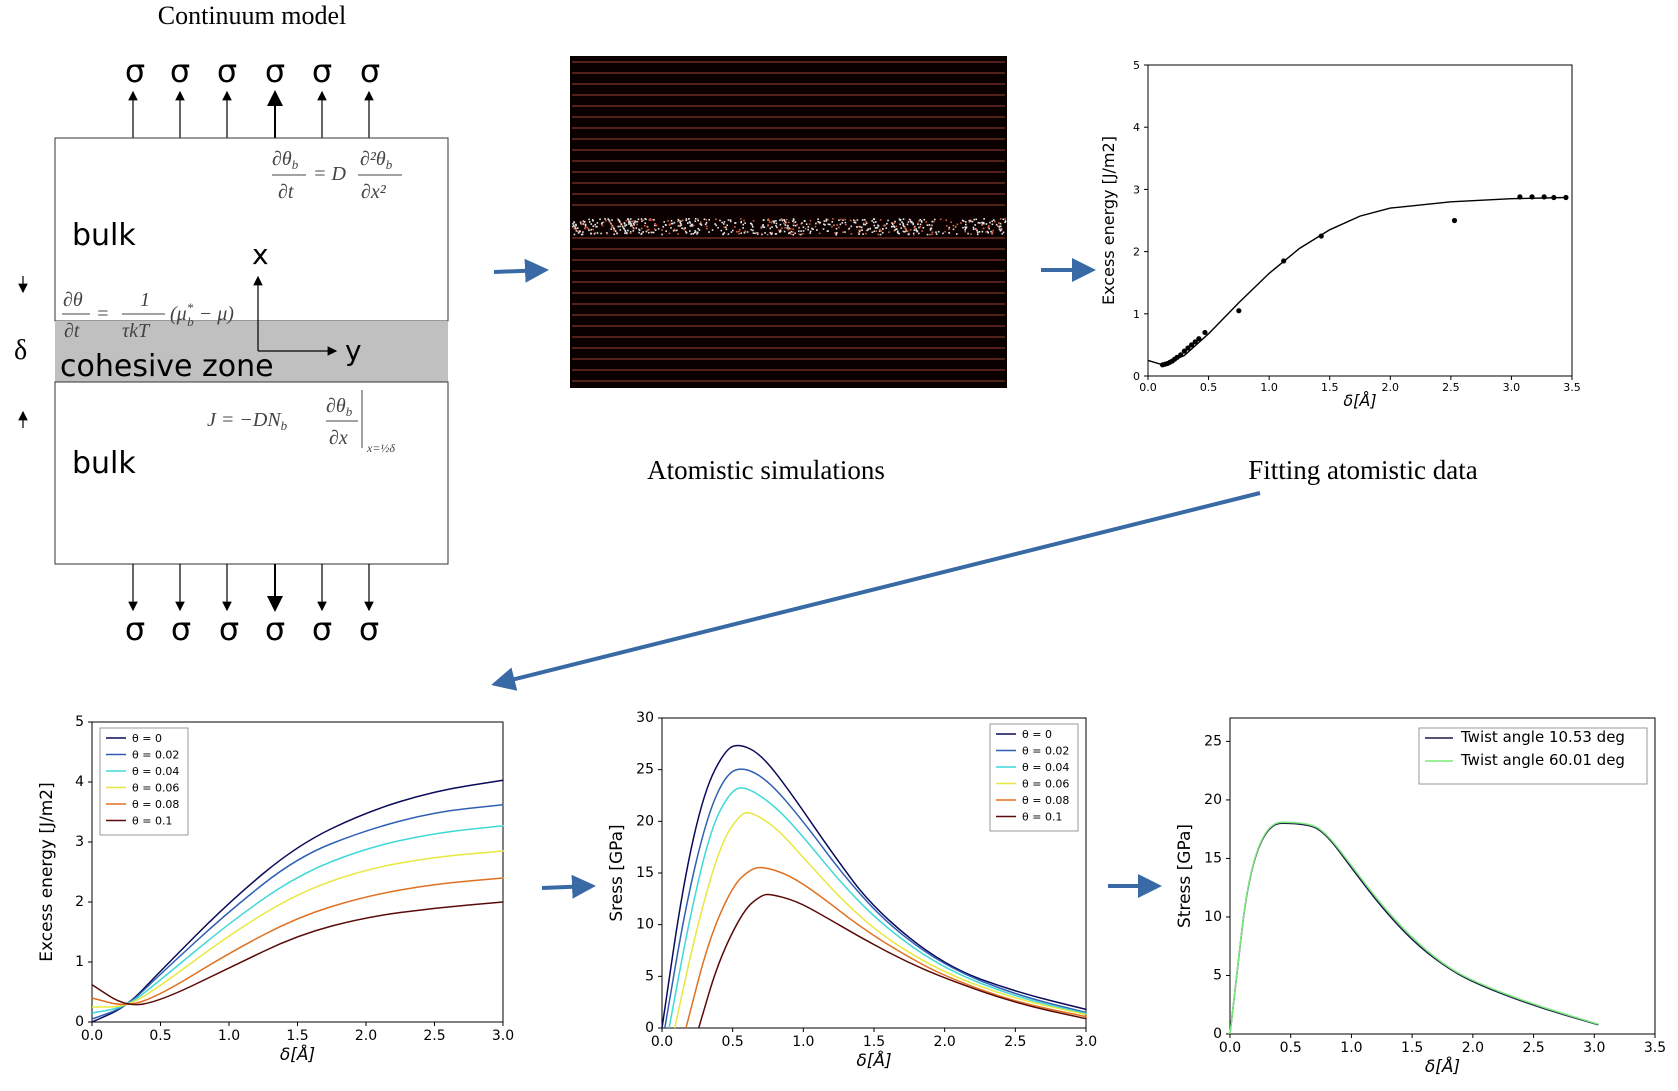  What do you see at coordinates (79, 842) in the screenshot?
I see `y-tick-label: 3` at bounding box center [79, 842].